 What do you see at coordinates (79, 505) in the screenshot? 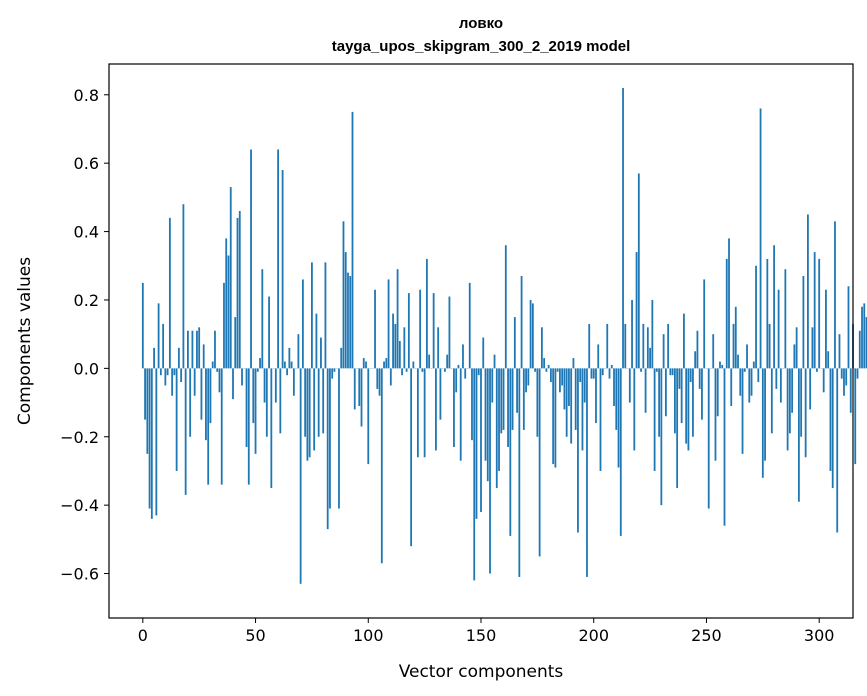
I see `y-tick-label: −0.4` at bounding box center [79, 505].